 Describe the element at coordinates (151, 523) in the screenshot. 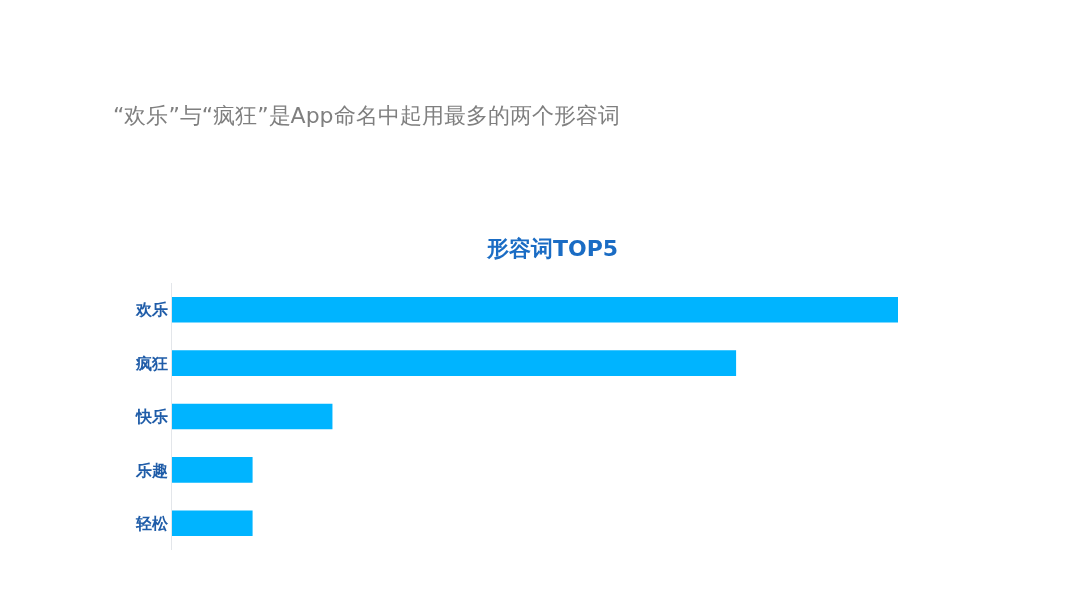

I see `y-tick-label: 轻松` at that location.